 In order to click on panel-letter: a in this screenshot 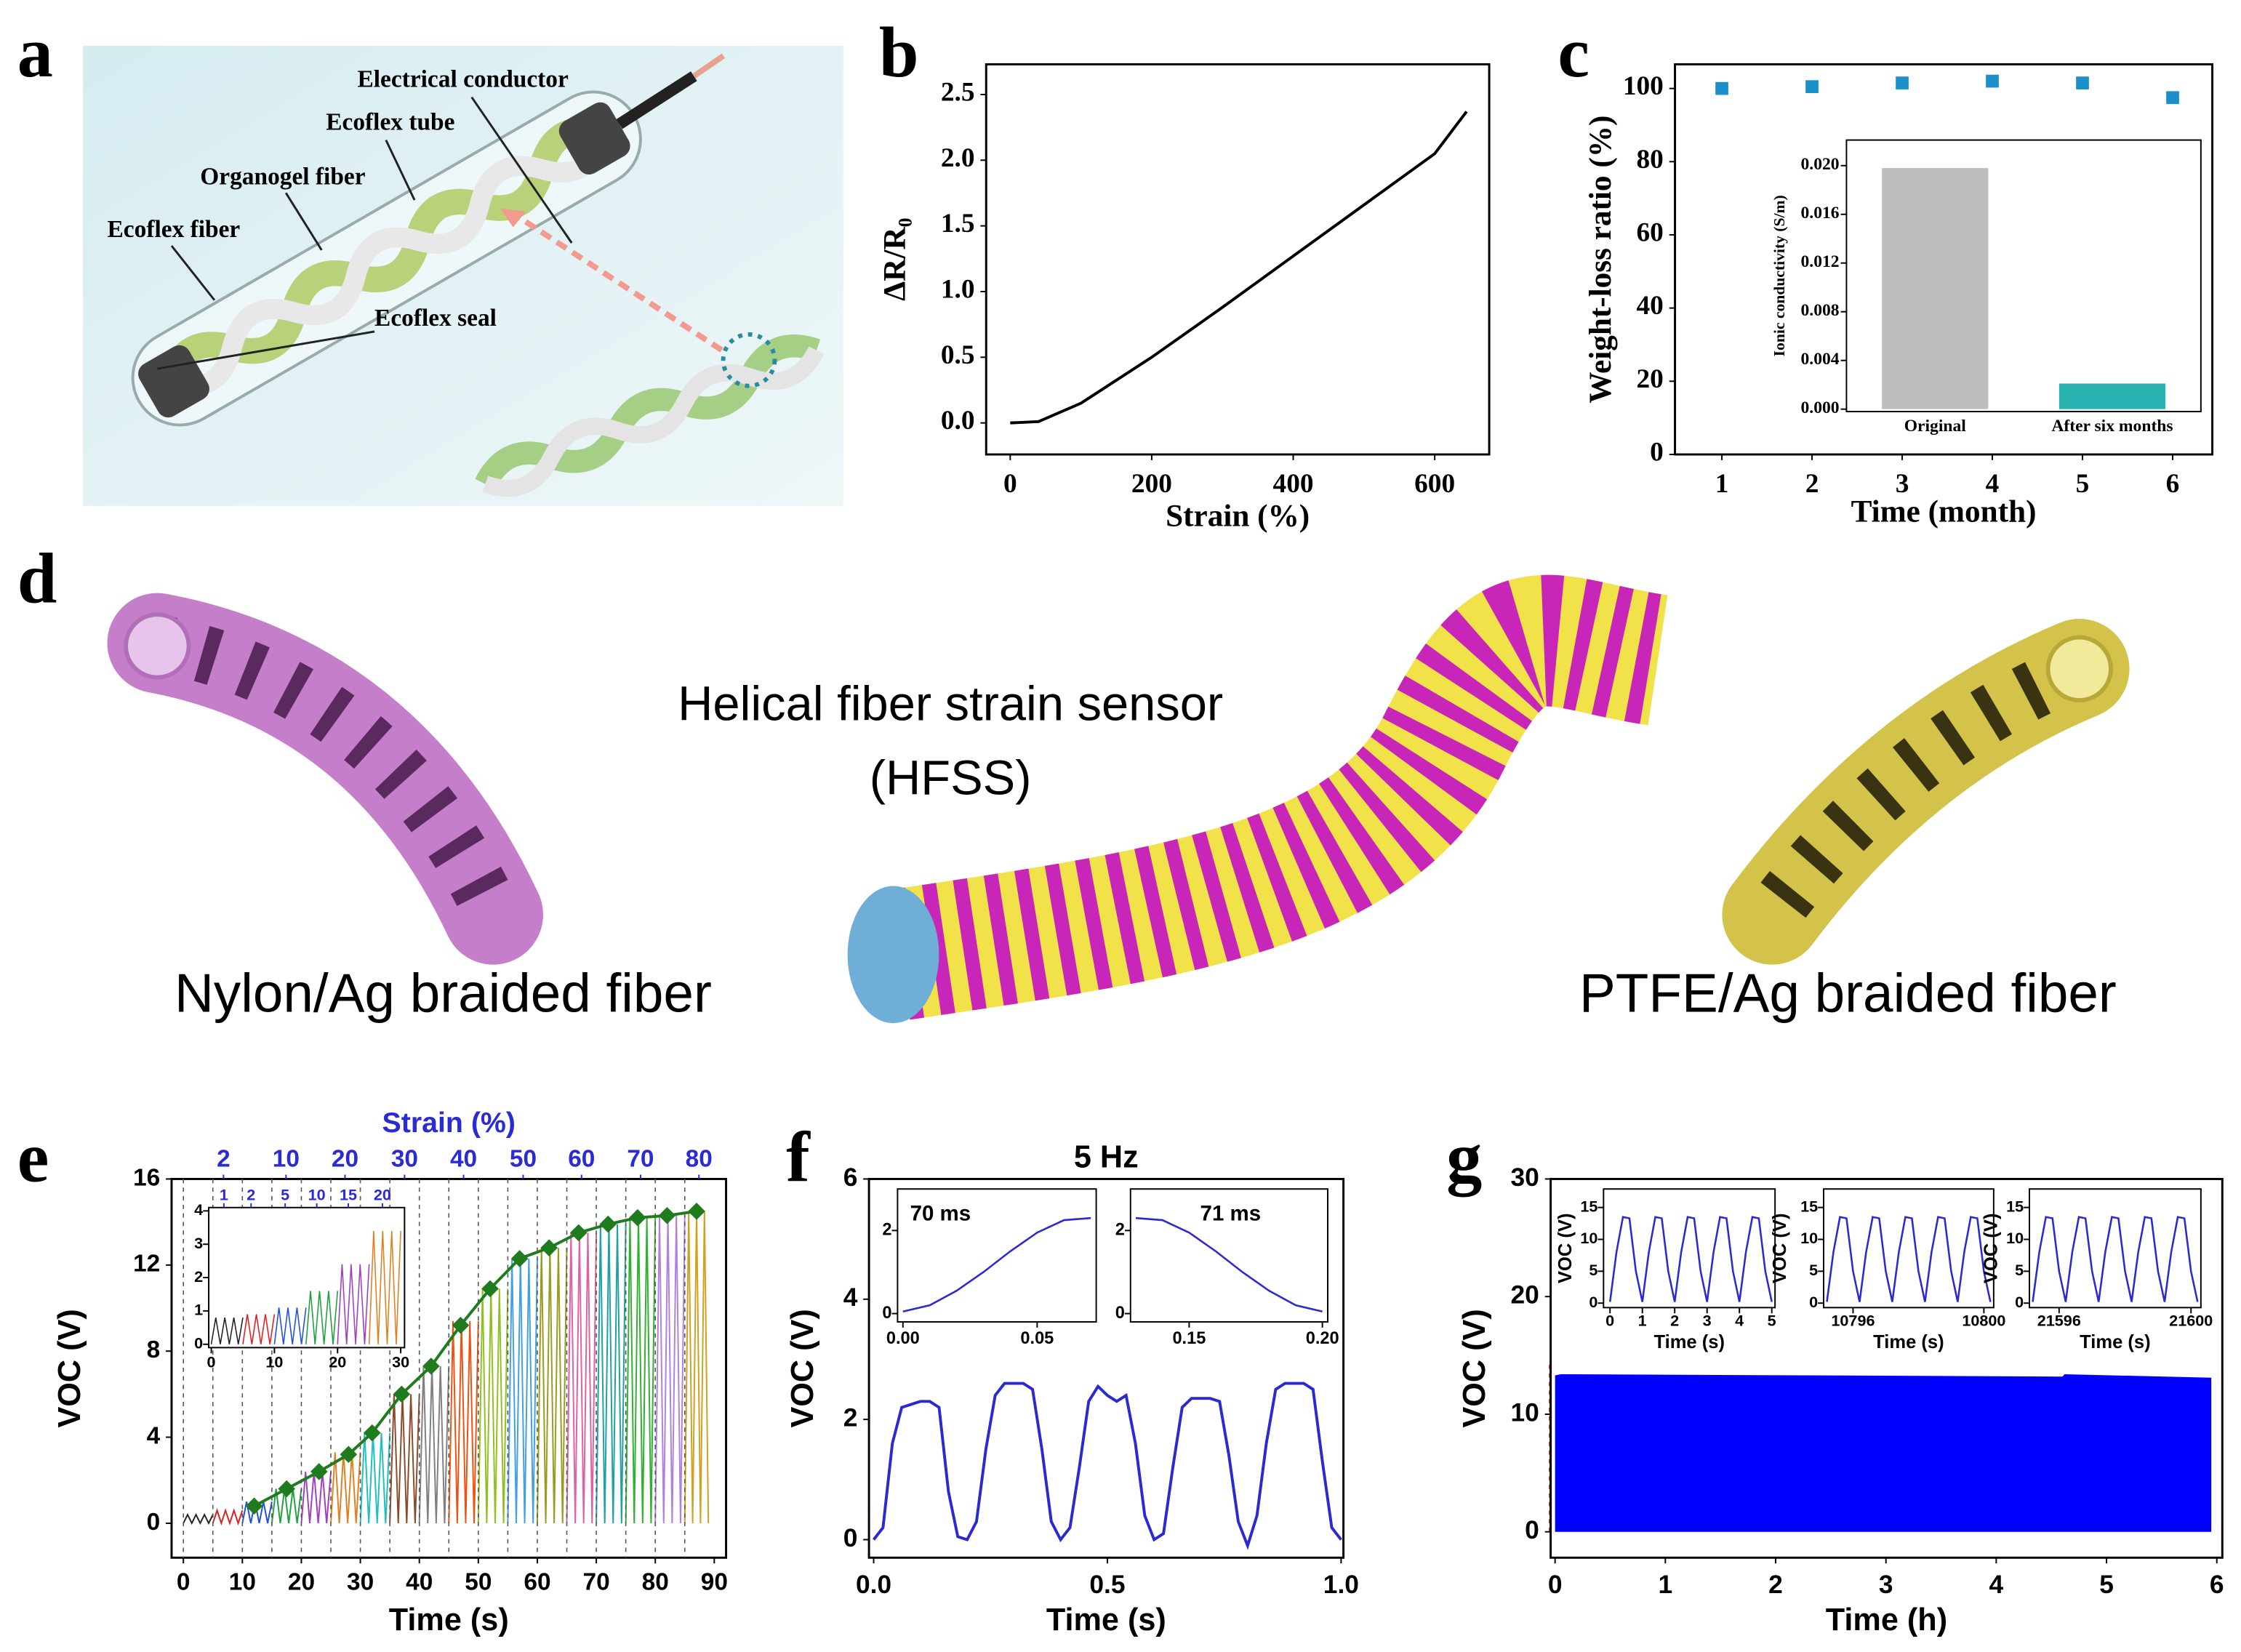, I will do `click(35, 52)`.